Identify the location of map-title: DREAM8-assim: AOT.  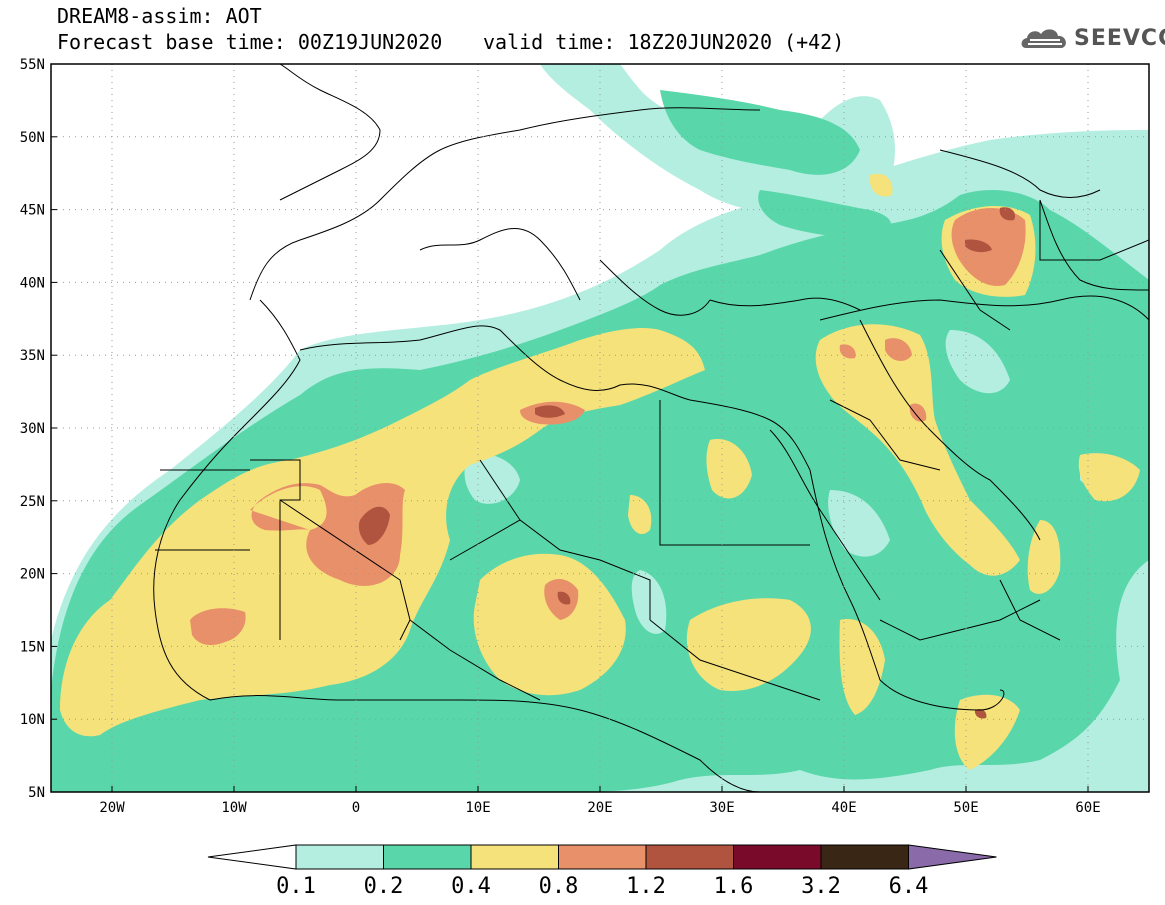
(159, 16).